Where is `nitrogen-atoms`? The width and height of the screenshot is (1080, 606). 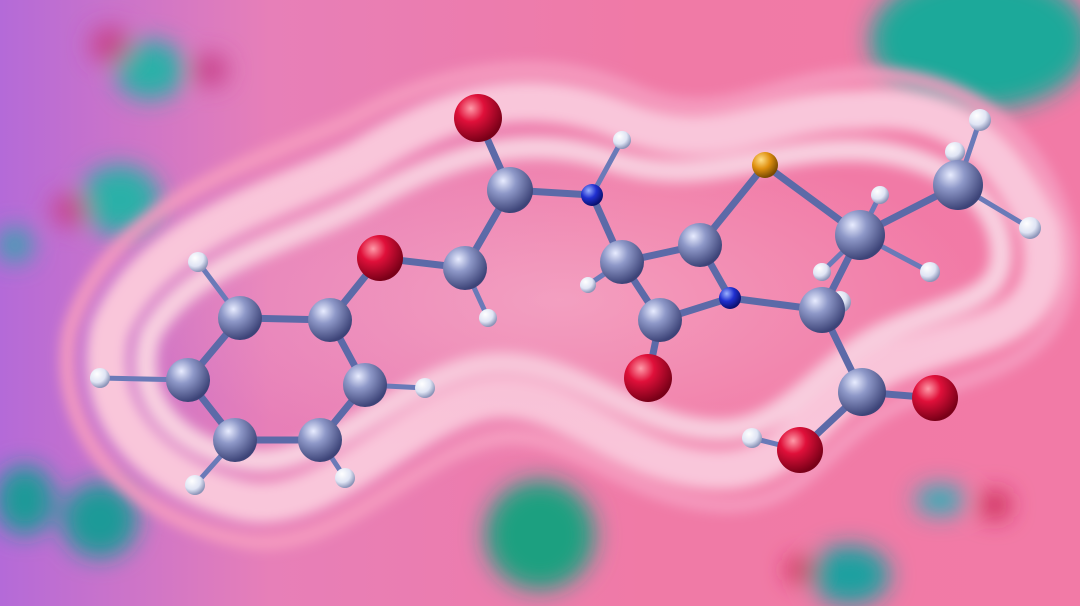
nitrogen-atoms is located at coordinates (661, 246).